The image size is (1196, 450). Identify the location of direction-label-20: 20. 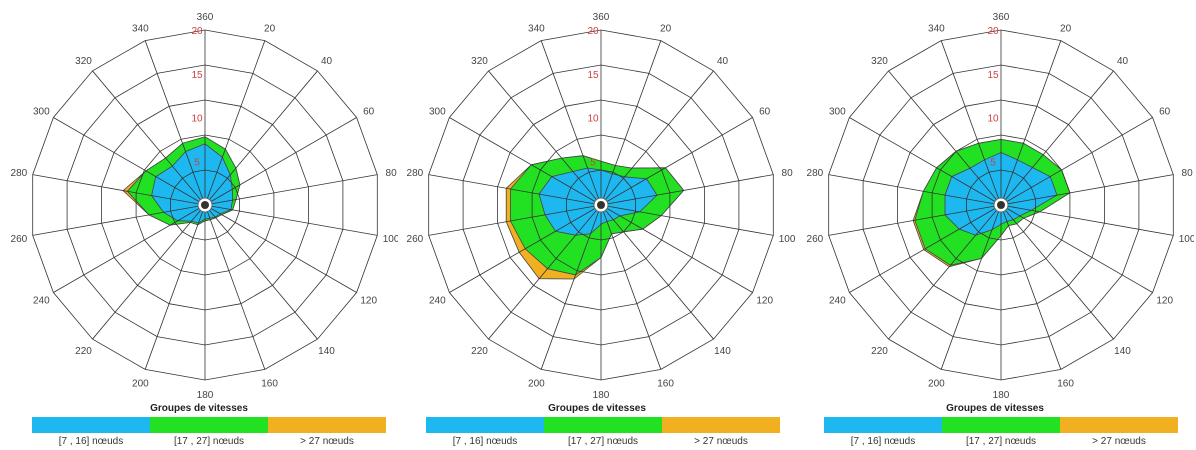
(666, 28).